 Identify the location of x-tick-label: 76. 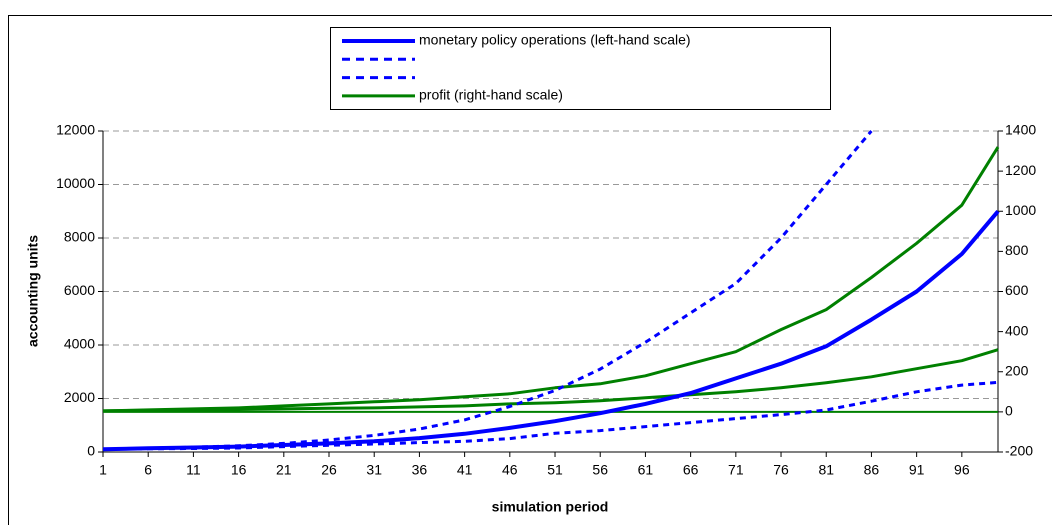
(781, 470).